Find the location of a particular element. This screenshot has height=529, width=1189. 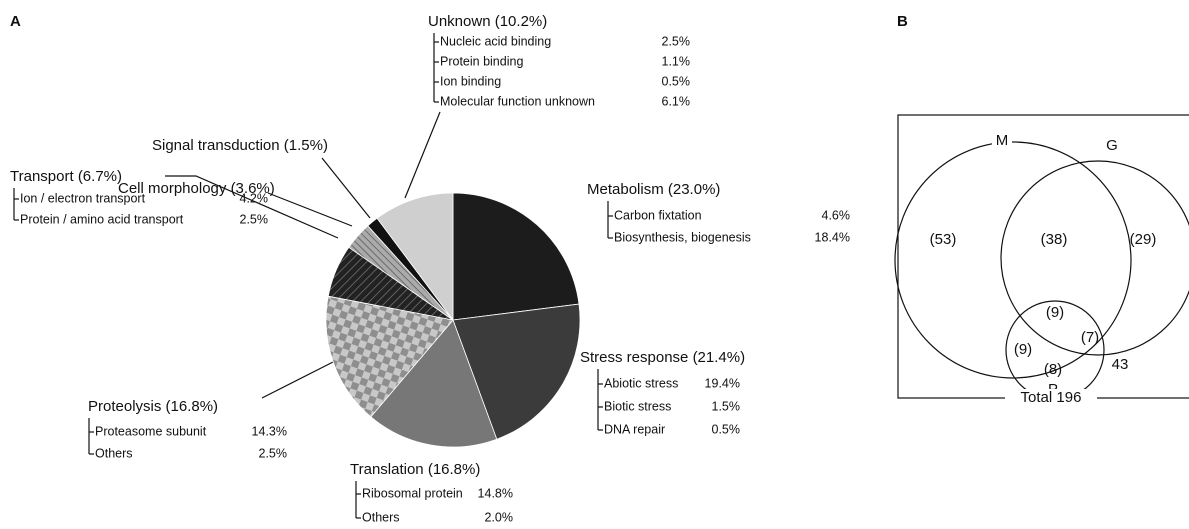

category-value: (6.7%) is located at coordinates (100, 176).